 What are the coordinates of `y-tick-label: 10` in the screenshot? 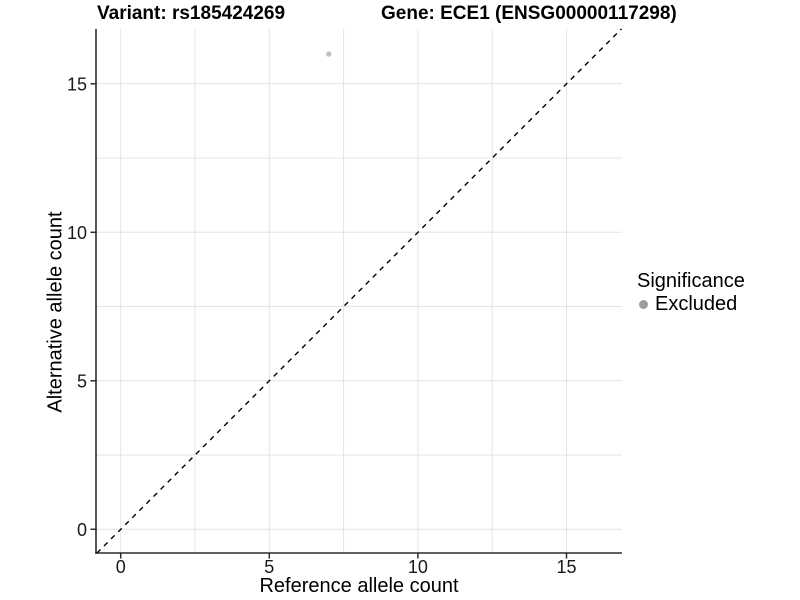 It's located at (77, 233).